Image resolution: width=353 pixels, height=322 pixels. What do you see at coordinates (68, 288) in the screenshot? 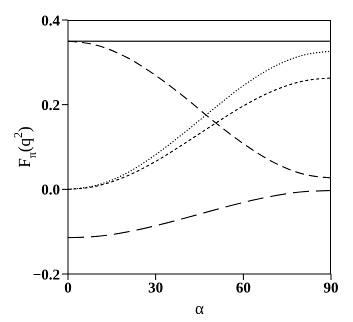
I see `x-tick-label: 0` at bounding box center [68, 288].